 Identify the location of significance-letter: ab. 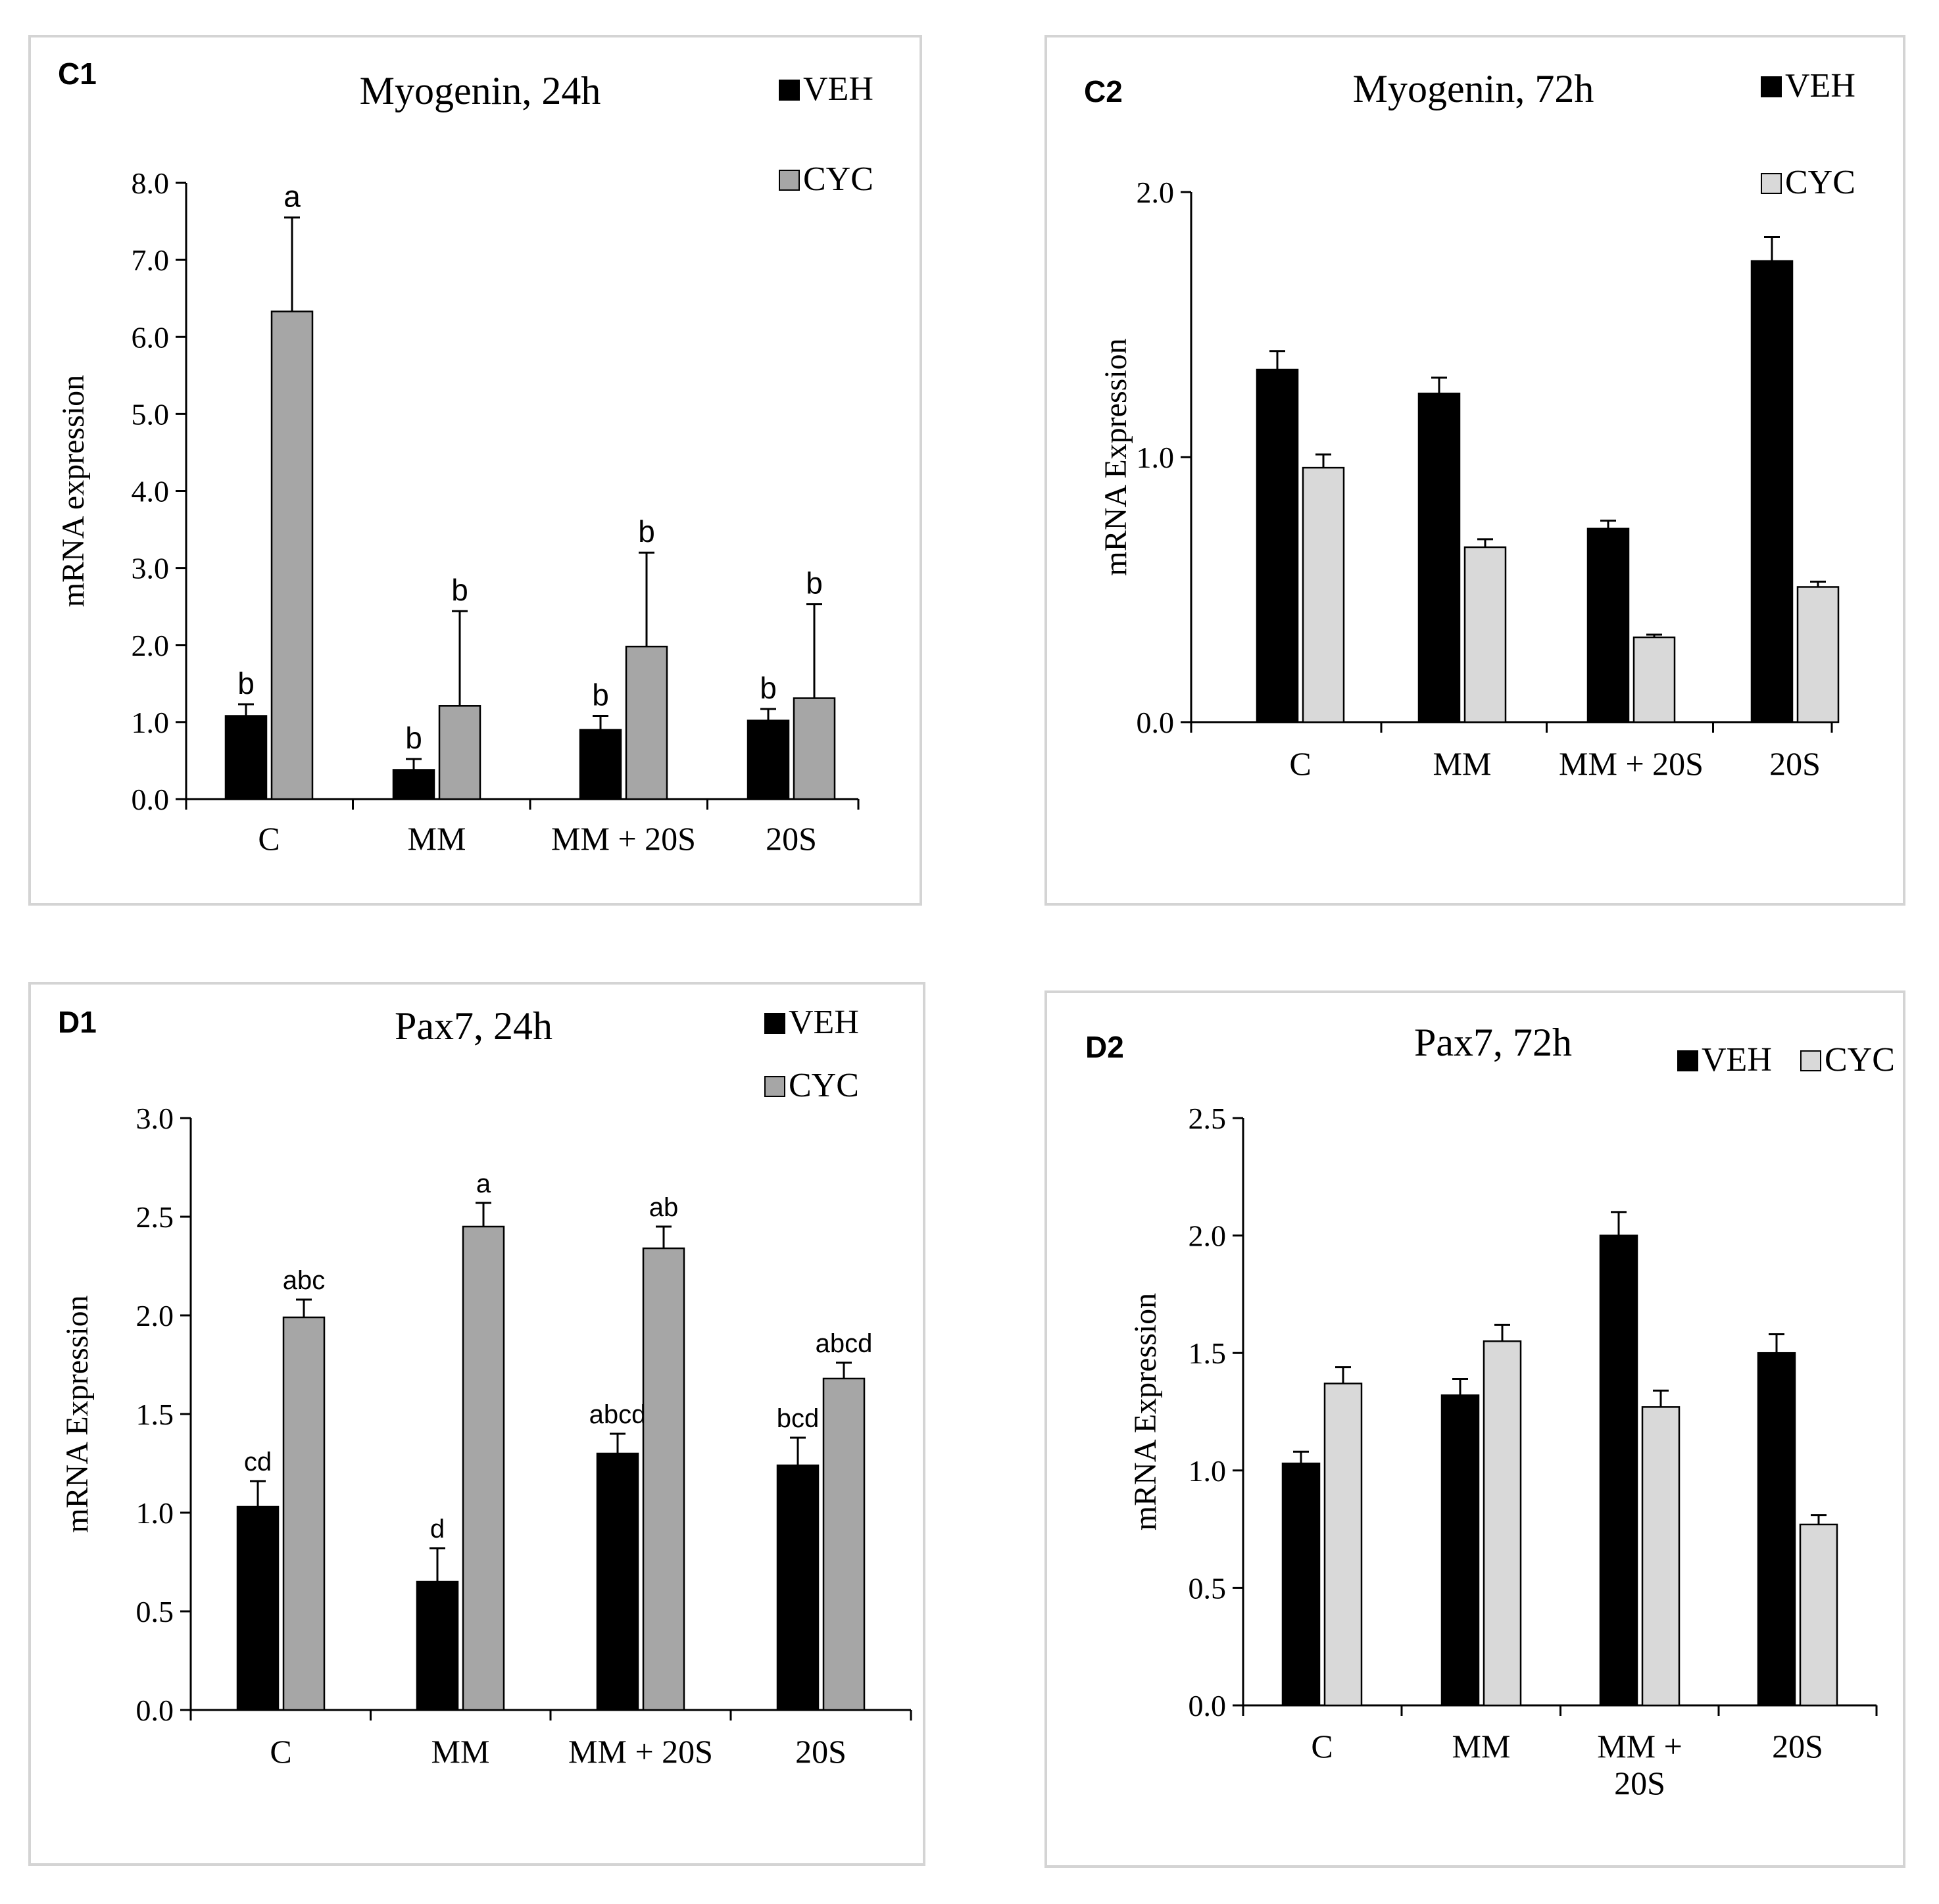
(664, 1207).